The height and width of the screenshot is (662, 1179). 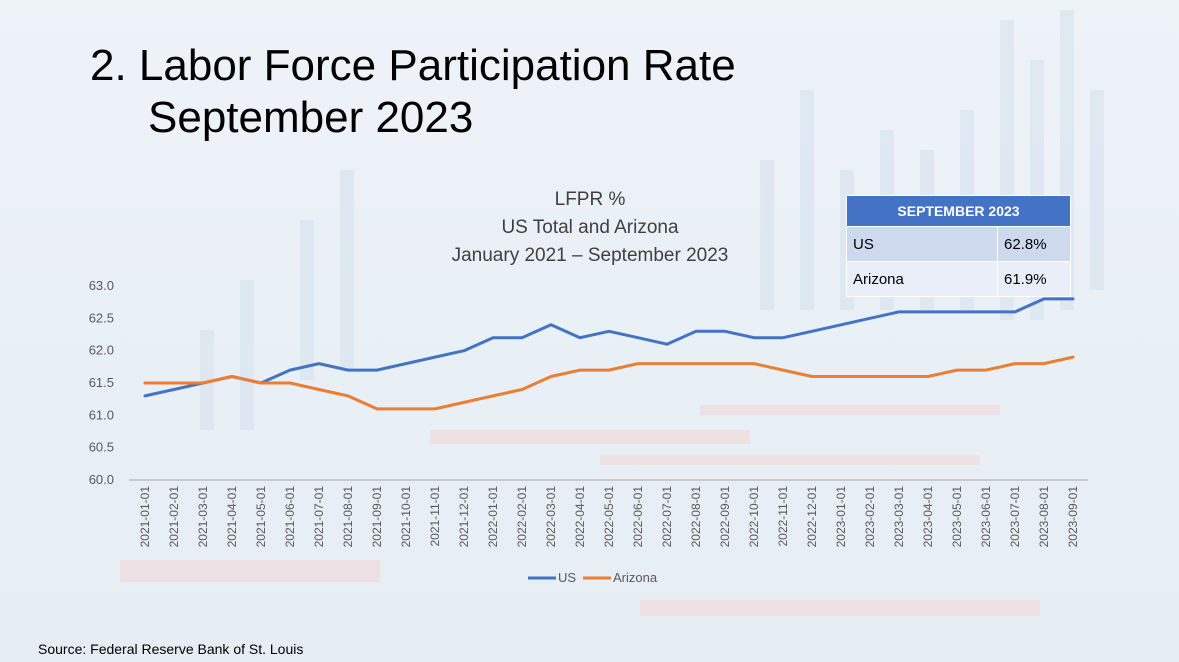 What do you see at coordinates (145, 517) in the screenshot?
I see `x-tick-label: 2021-01-01` at bounding box center [145, 517].